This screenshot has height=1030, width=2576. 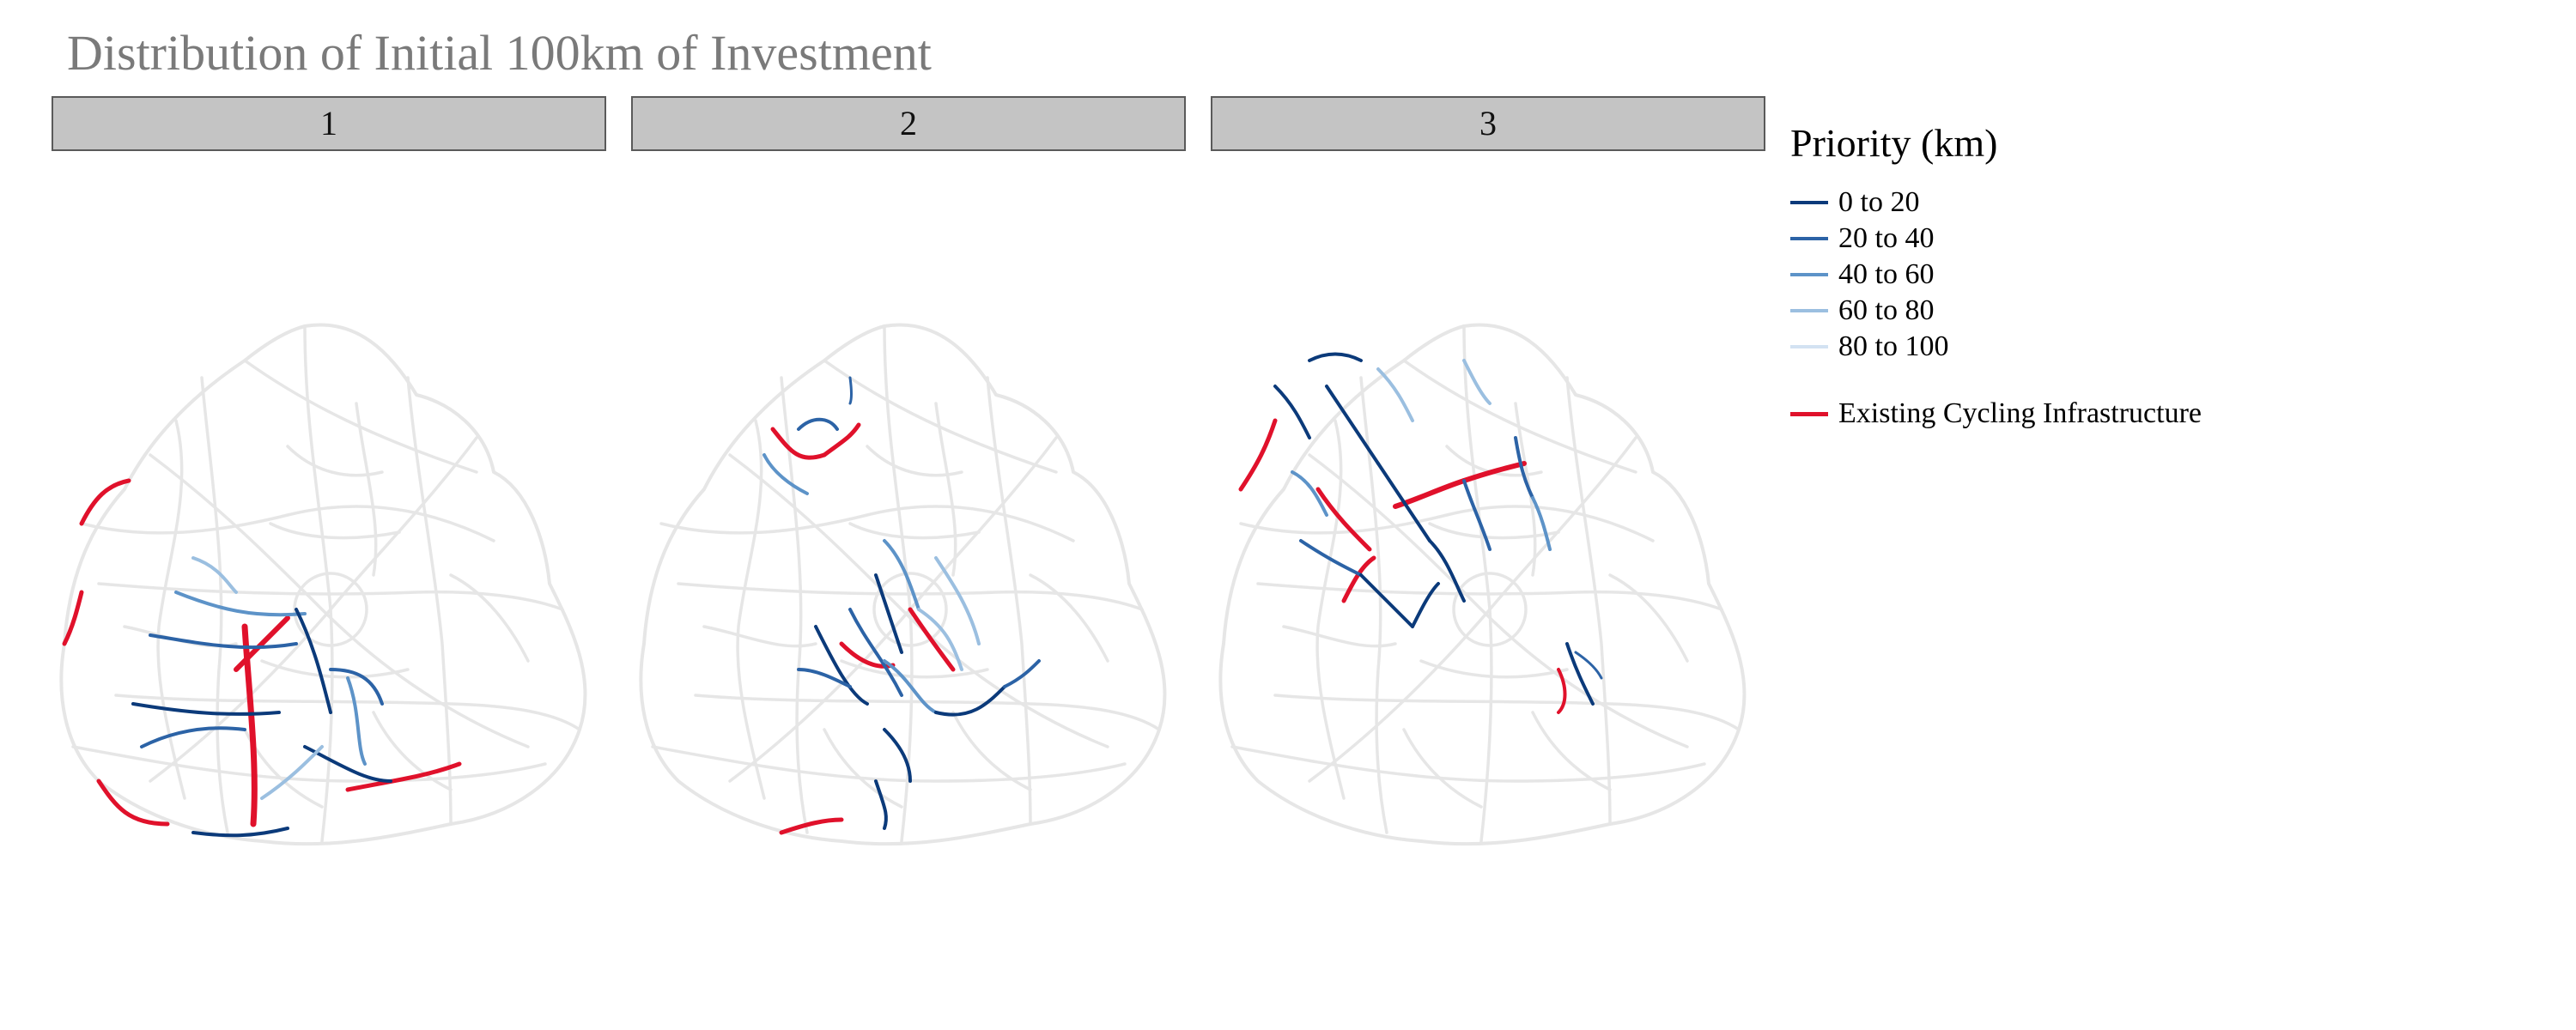 What do you see at coordinates (1894, 143) in the screenshot?
I see `legend-title: Priority (km)` at bounding box center [1894, 143].